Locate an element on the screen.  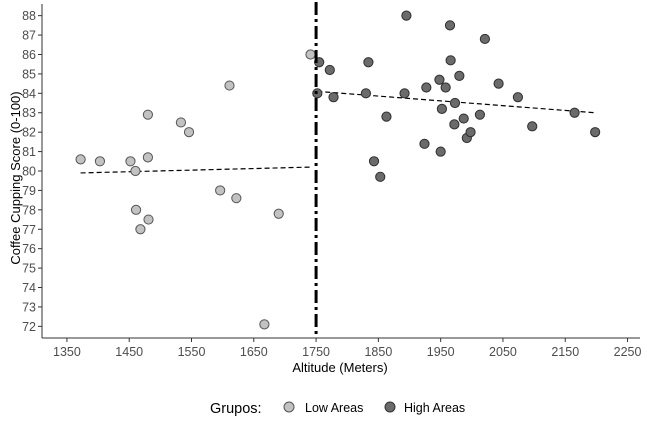
y-tick-label: 80 is located at coordinates (29, 172).